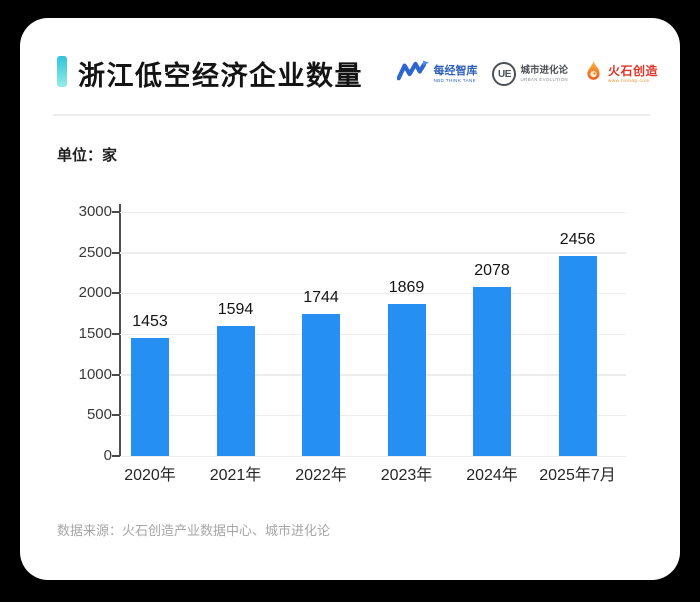  What do you see at coordinates (492, 270) in the screenshot?
I see `bar-value-label: 2078` at bounding box center [492, 270].